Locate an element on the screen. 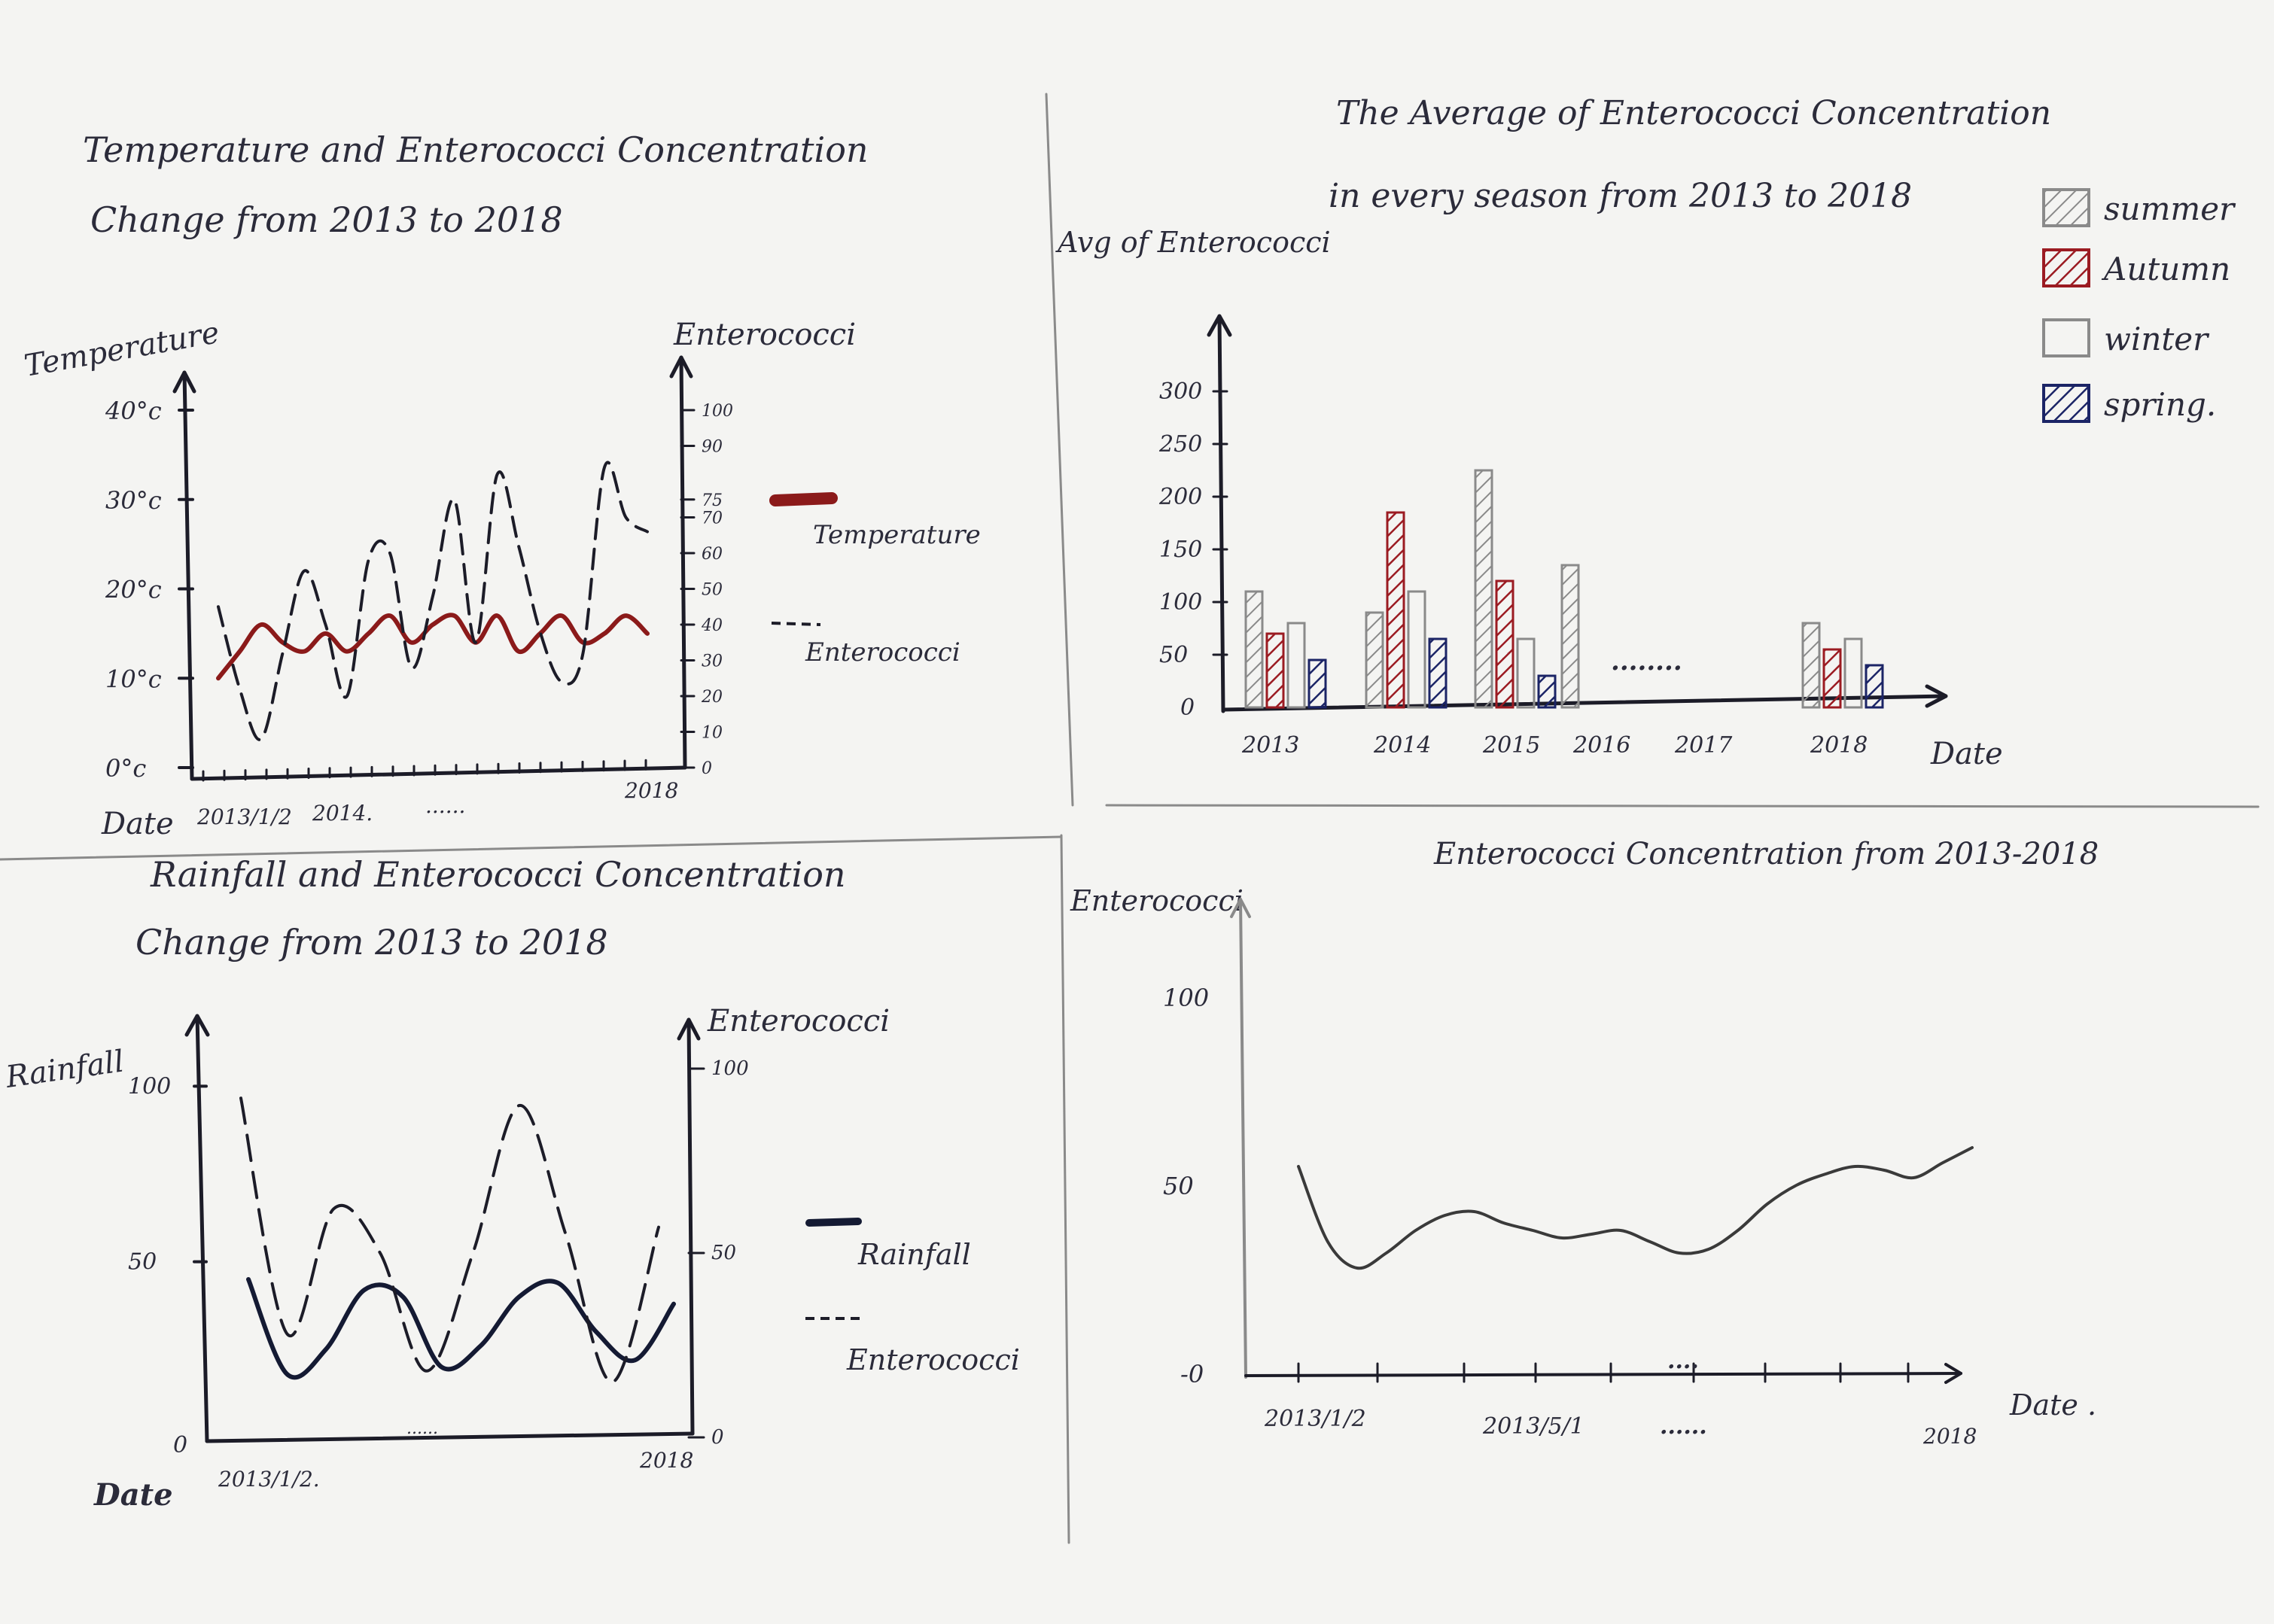  temperature-series-line is located at coordinates (433, 647).